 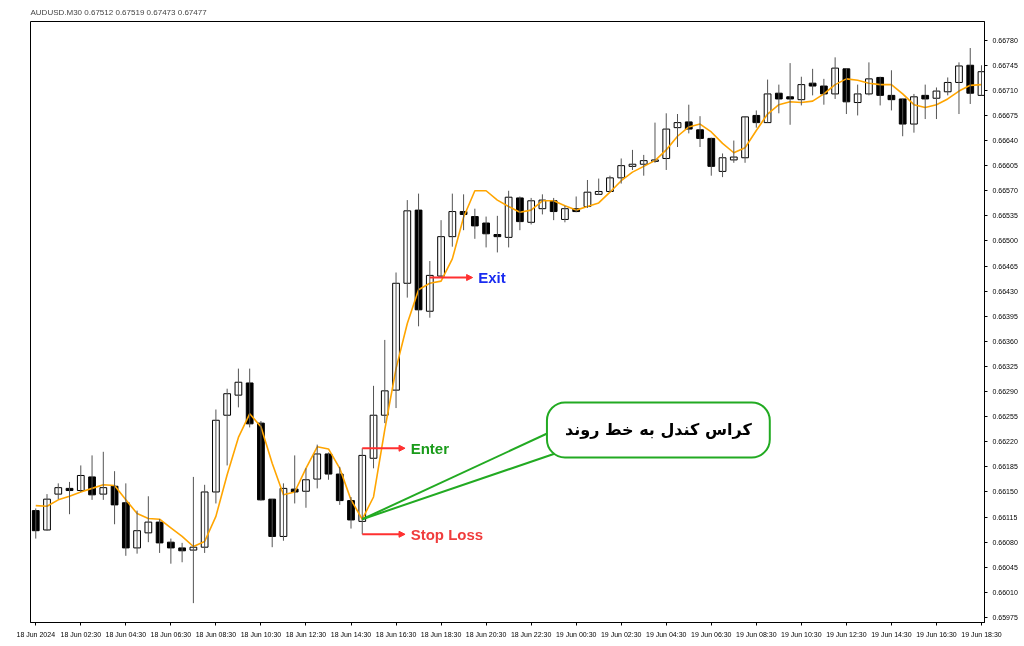 I want to click on chart-title: AUDUSD.M30 0.67512 0.67519 0.67473 0.67477, so click(x=119, y=12).